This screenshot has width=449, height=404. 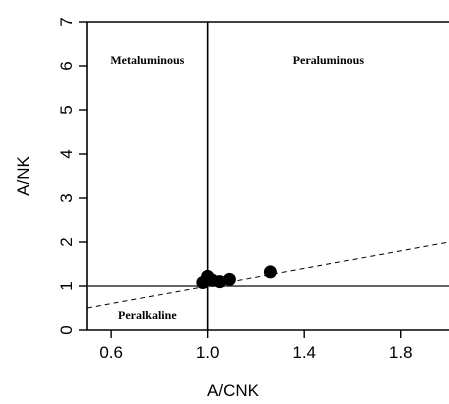 I want to click on x-tick-label: 1.4, so click(x=304, y=352).